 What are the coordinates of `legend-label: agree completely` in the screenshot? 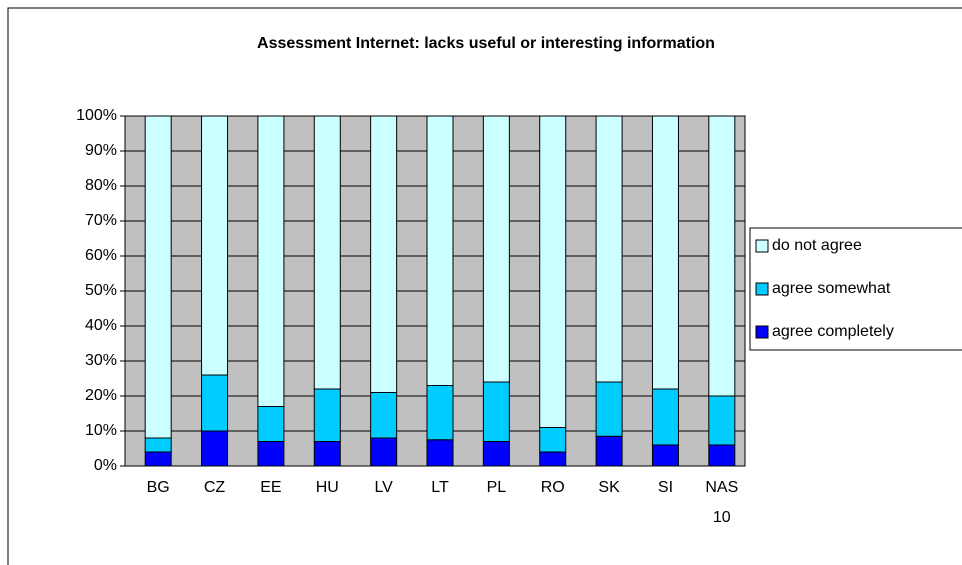 It's located at (833, 331).